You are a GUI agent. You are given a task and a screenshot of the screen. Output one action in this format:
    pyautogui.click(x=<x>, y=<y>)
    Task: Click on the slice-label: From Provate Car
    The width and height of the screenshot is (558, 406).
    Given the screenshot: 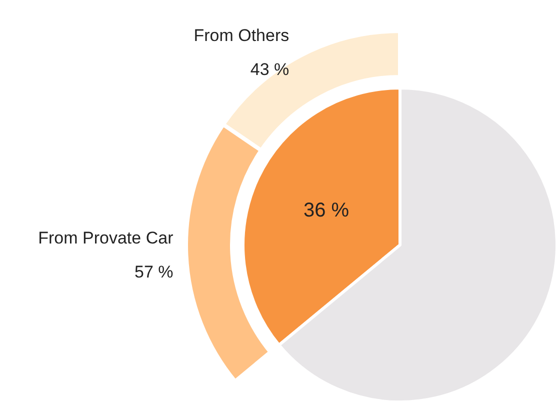 What is the action you would take?
    pyautogui.click(x=106, y=238)
    